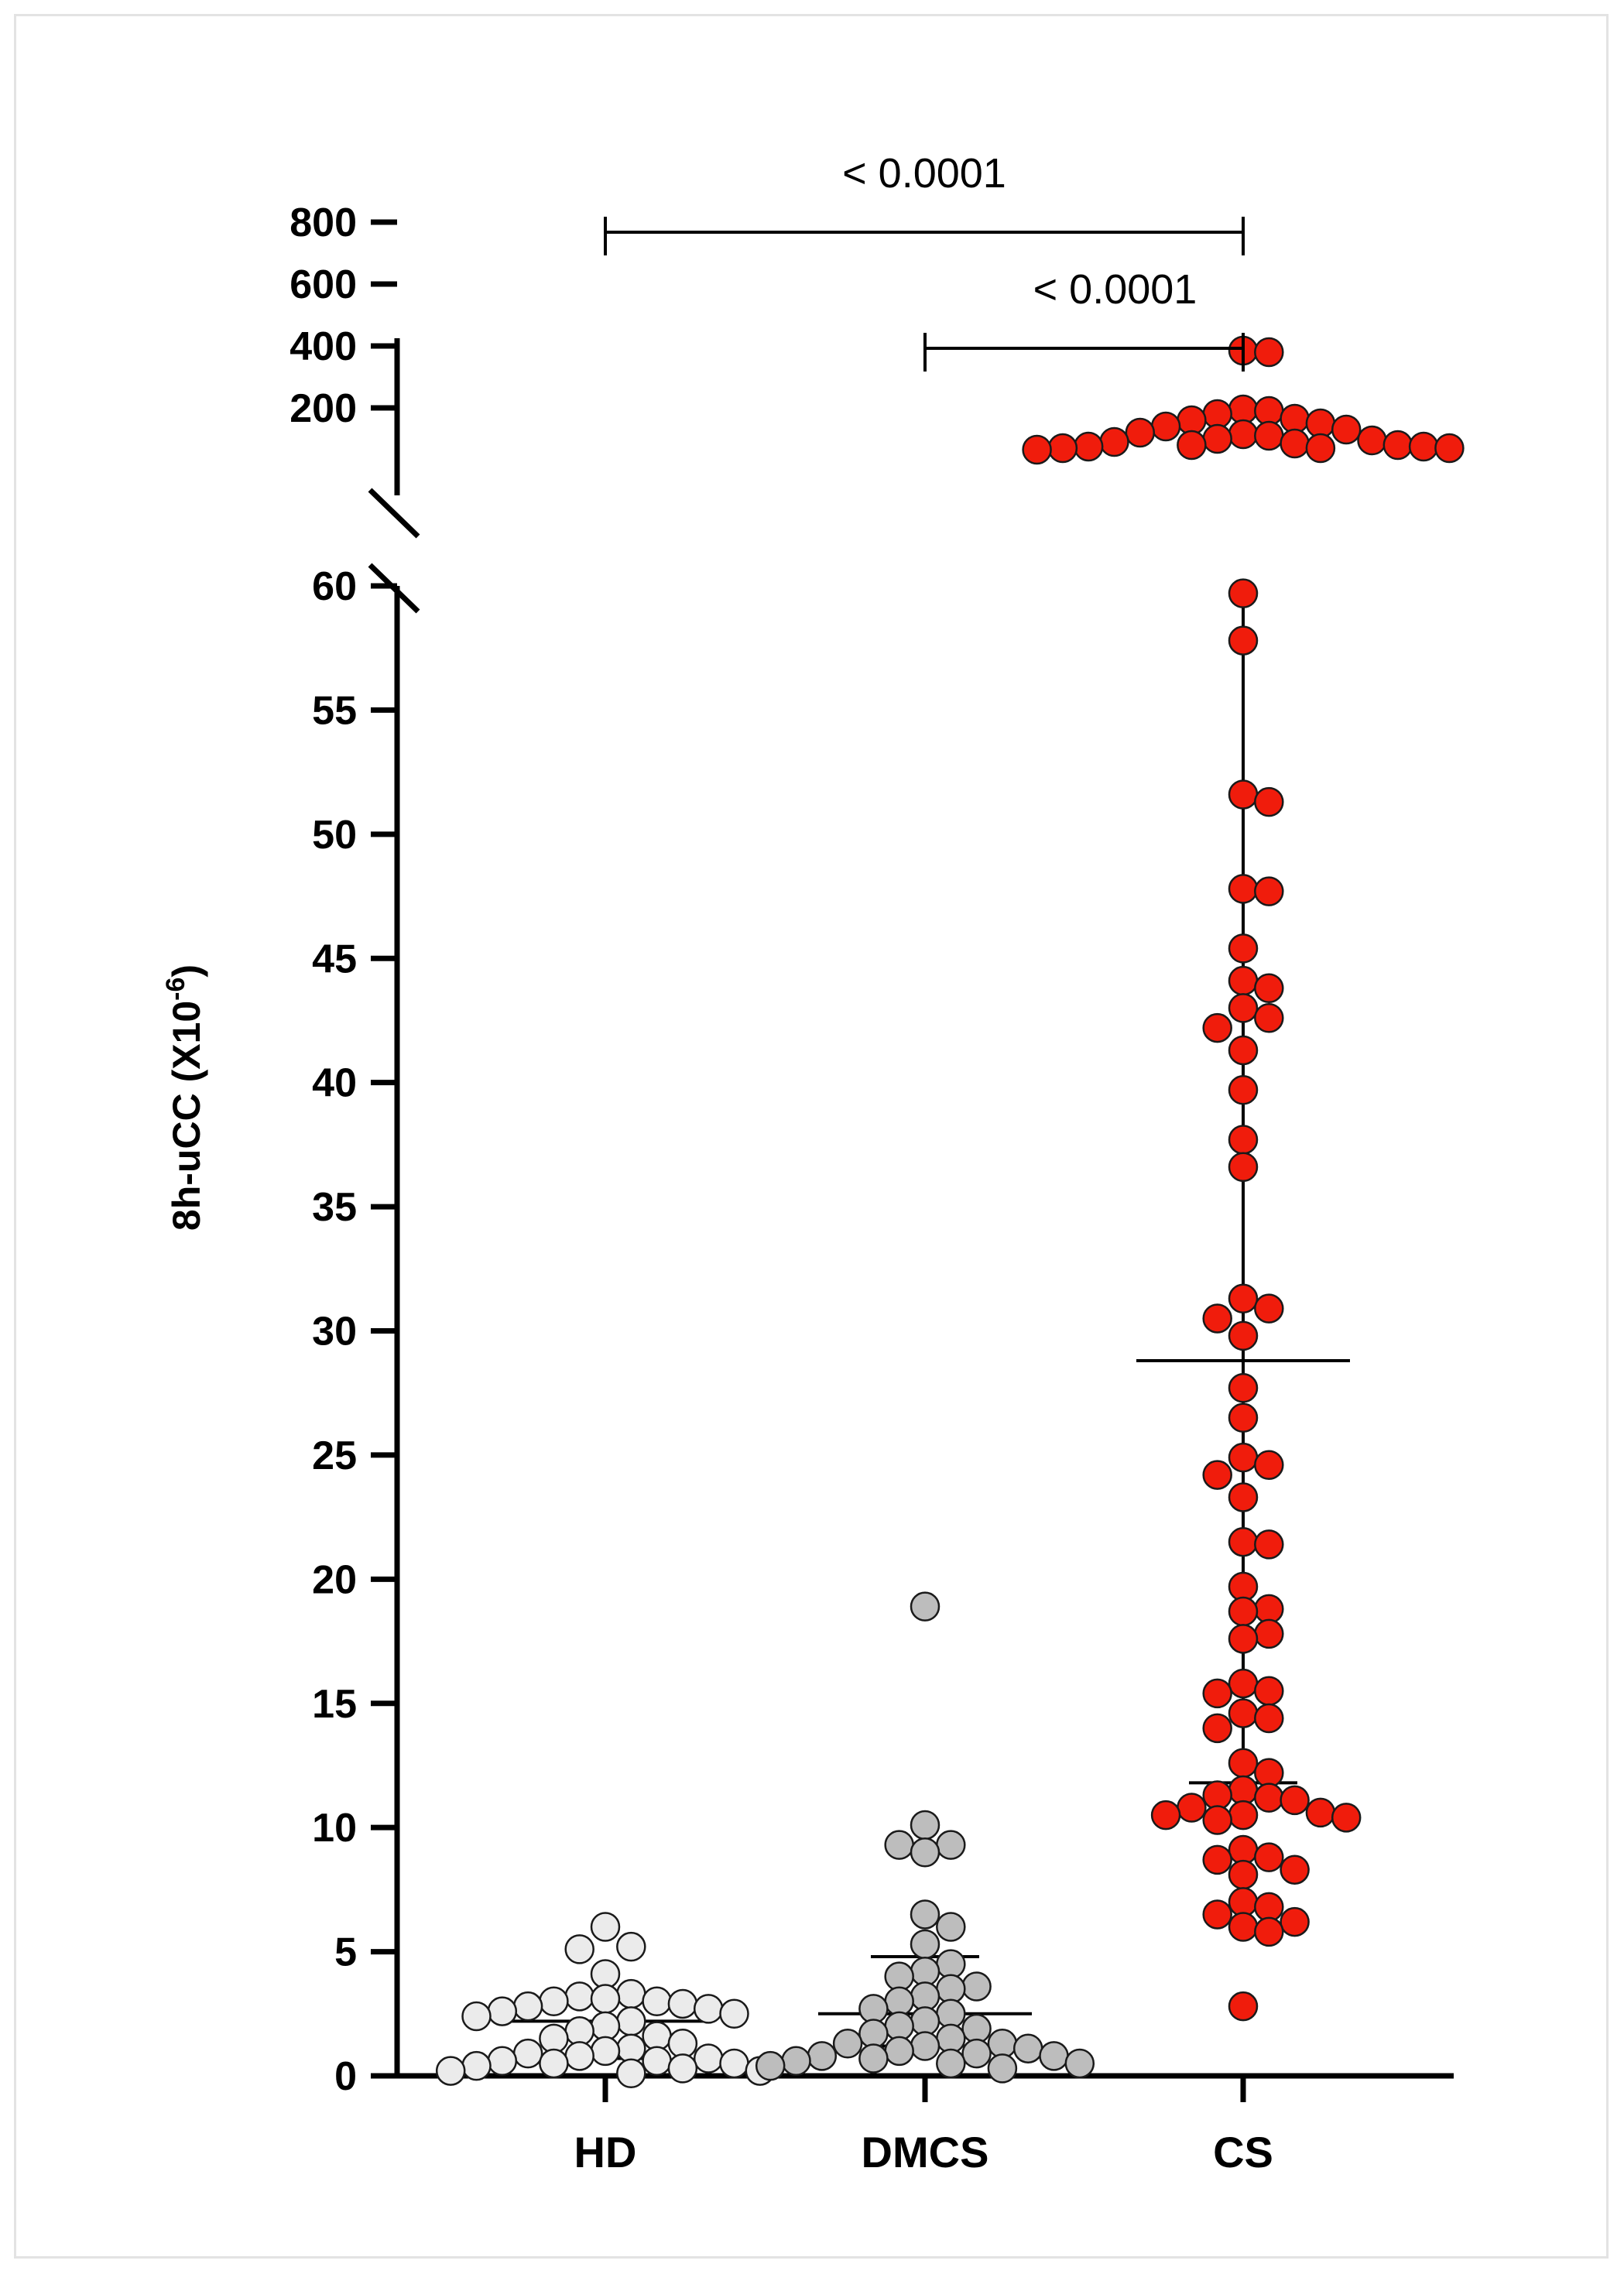  What do you see at coordinates (323, 346) in the screenshot?
I see `y-tick-label-upper: 400` at bounding box center [323, 346].